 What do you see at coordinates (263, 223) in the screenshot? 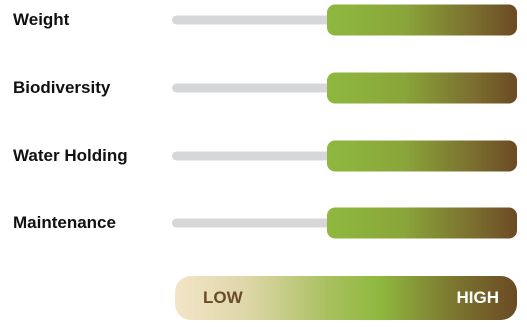
I see `row-maintenance: Maintenance` at bounding box center [263, 223].